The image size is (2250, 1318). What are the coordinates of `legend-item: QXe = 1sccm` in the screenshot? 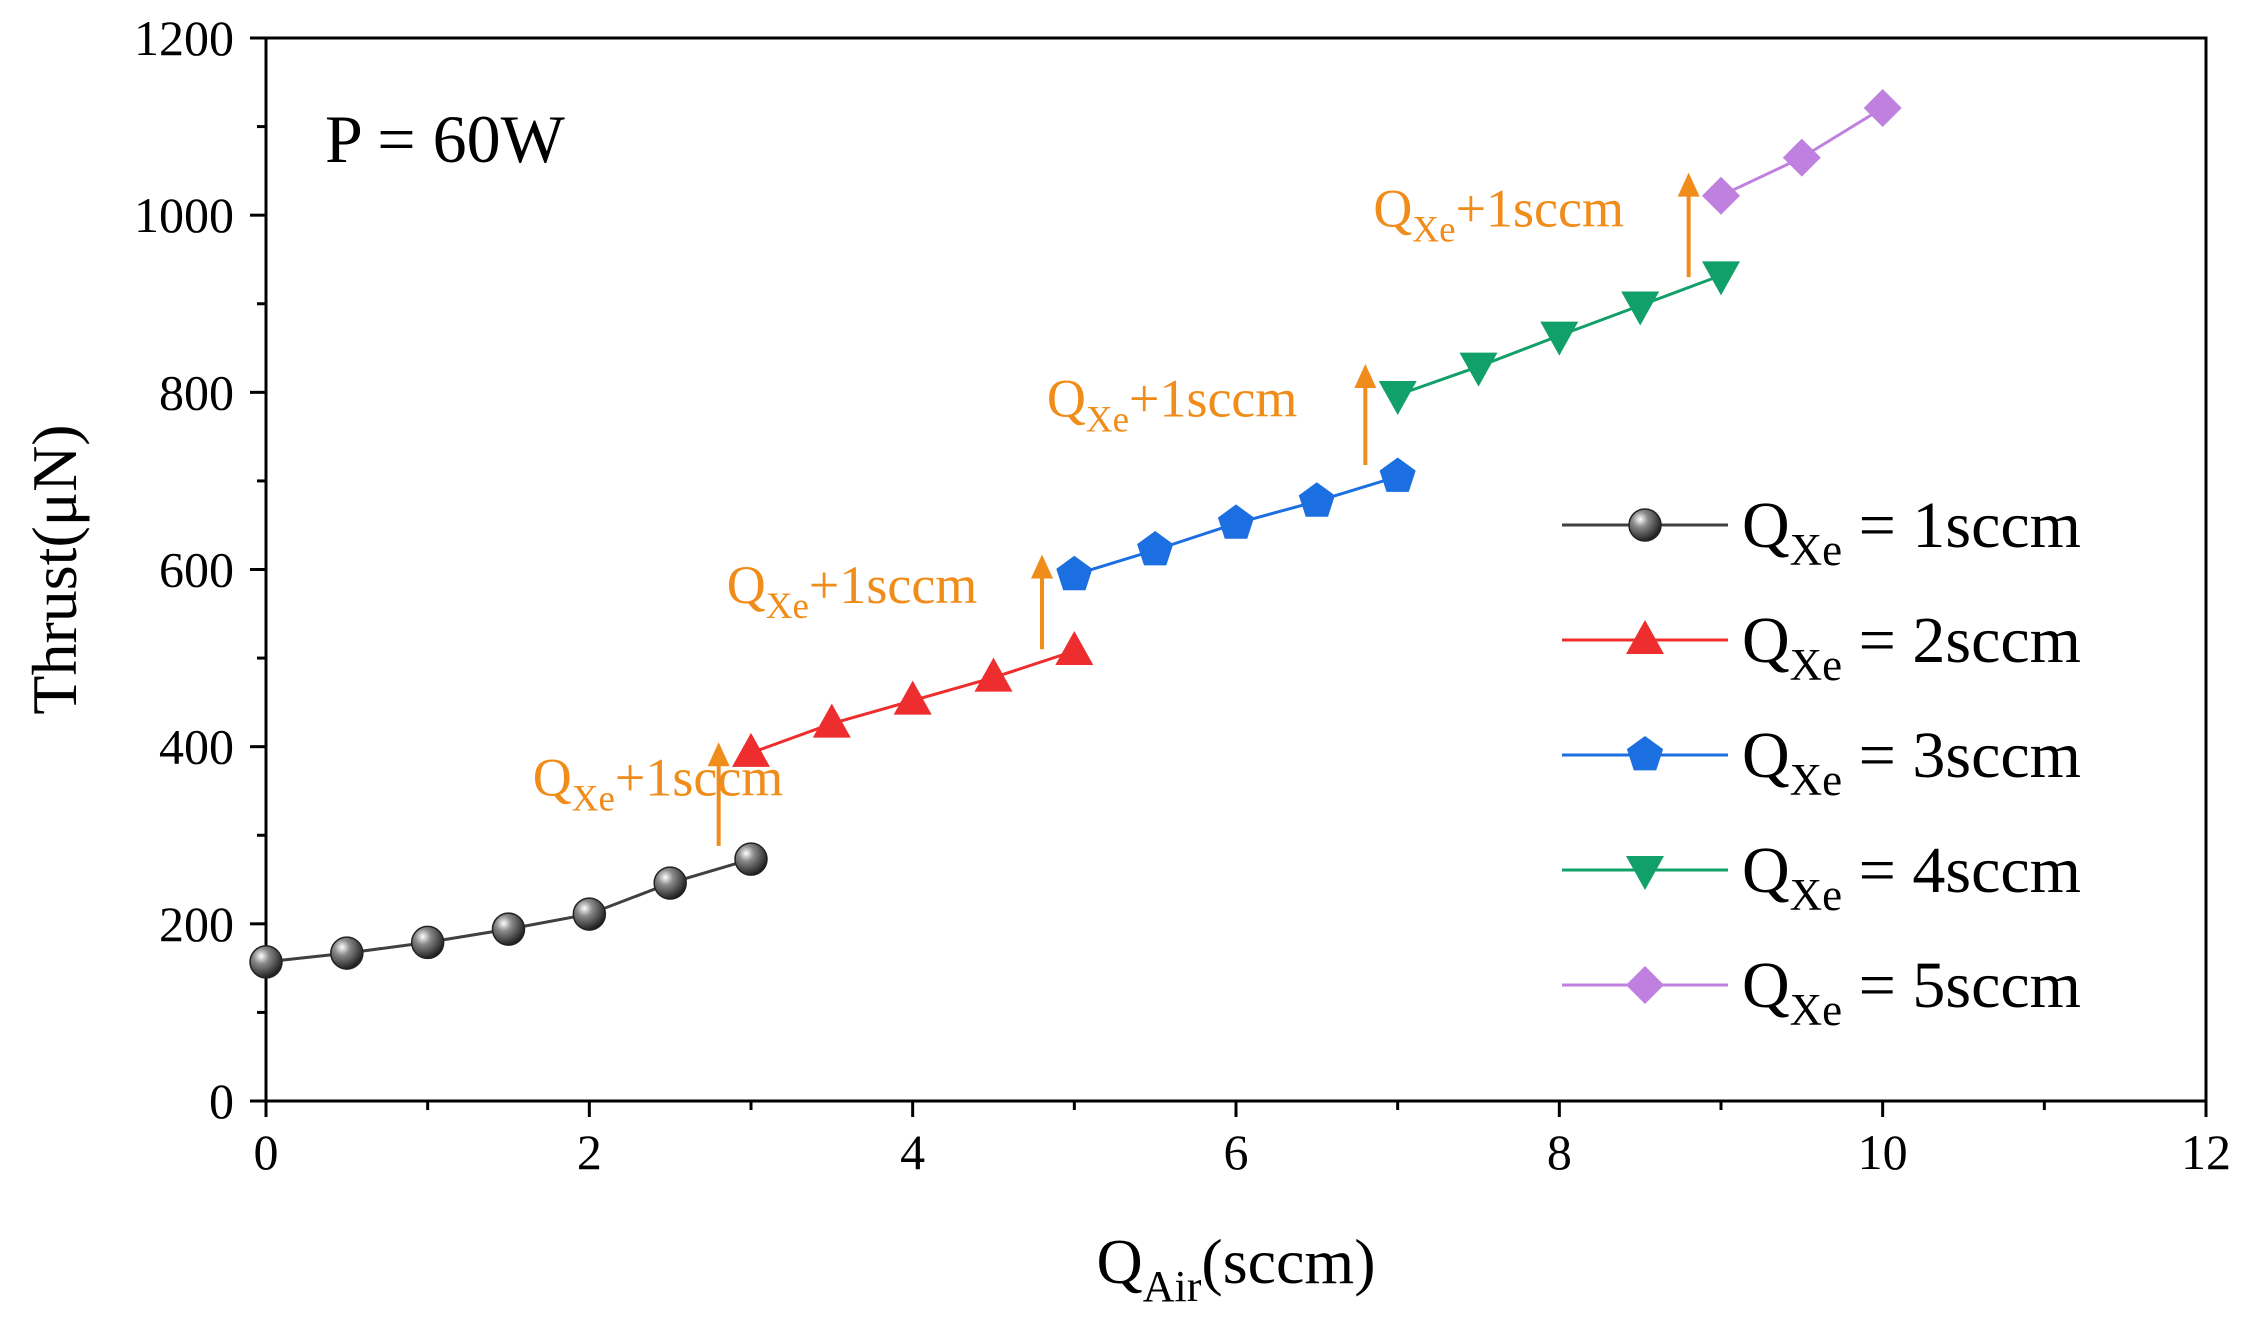 It's located at (1821, 532).